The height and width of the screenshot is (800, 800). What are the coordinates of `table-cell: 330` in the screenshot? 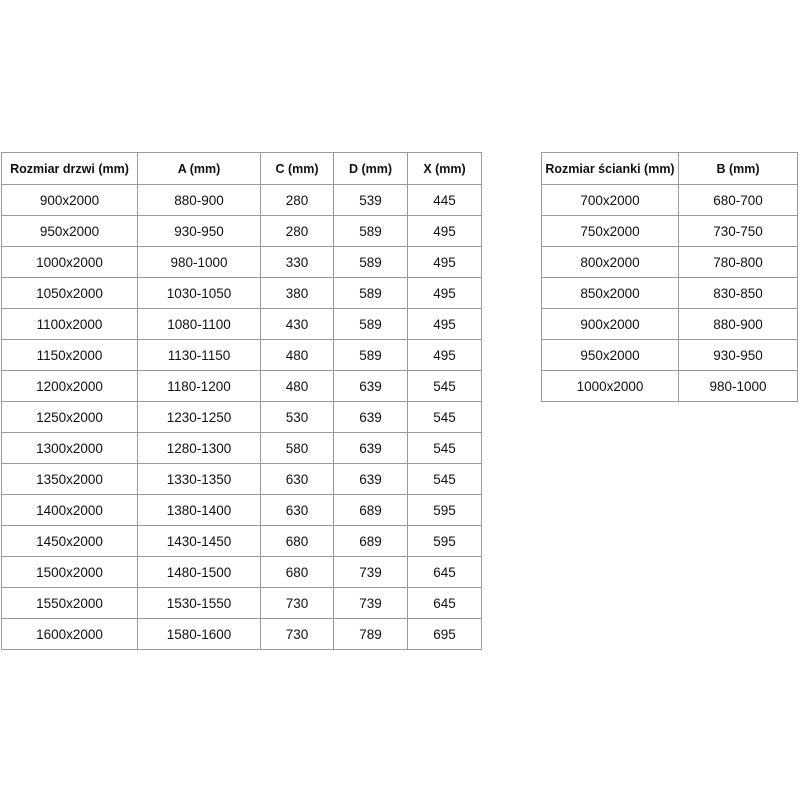 It's located at (297, 262).